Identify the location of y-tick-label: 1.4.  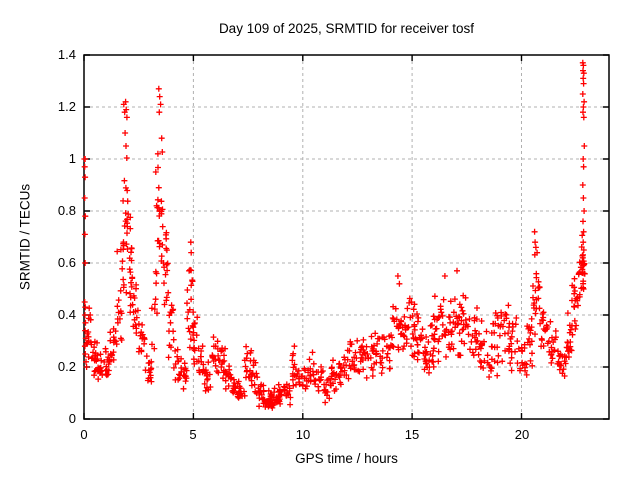
(66, 54).